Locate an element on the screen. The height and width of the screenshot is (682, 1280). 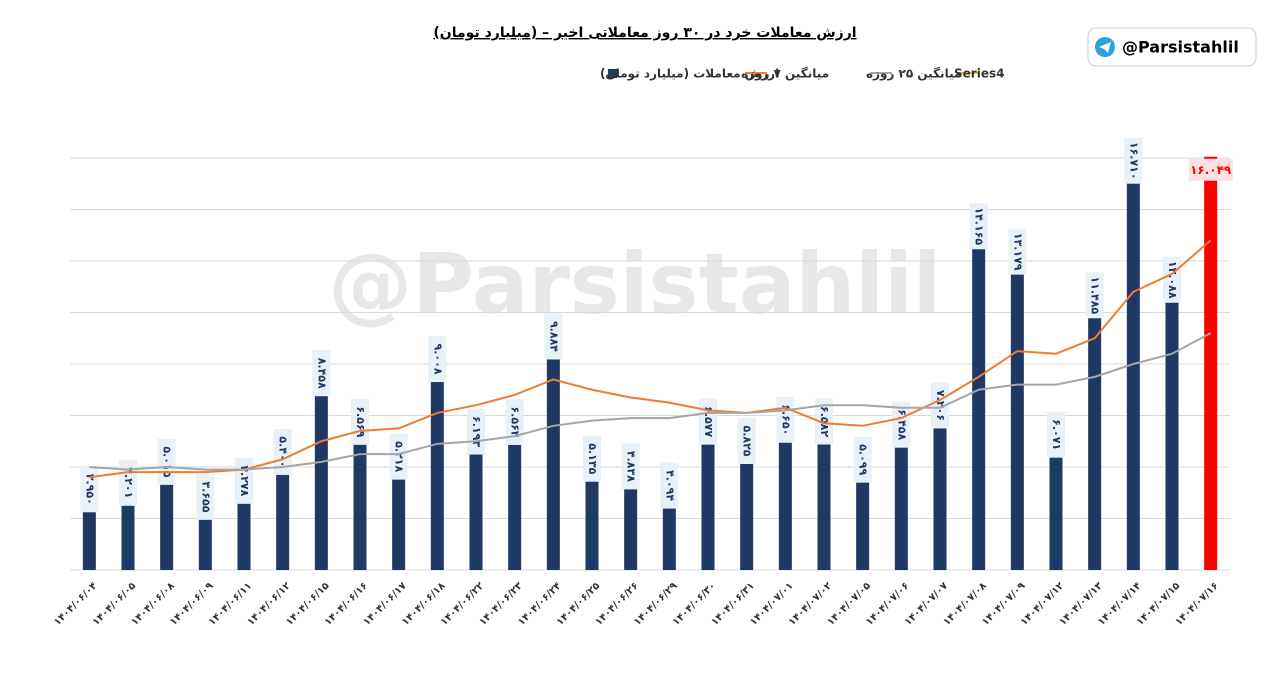
value-label: ۶.۵۶۴ is located at coordinates (515, 421).